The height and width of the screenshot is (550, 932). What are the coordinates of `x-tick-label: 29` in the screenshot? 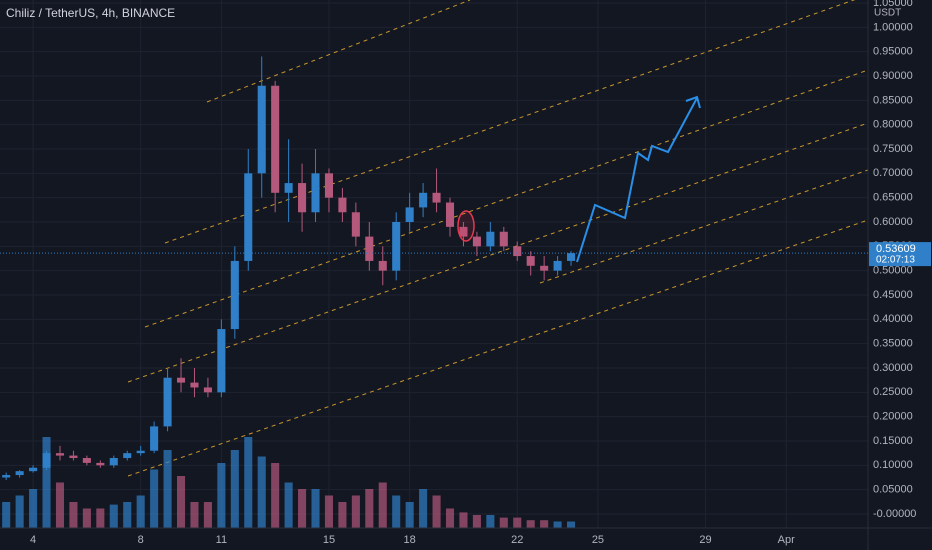 It's located at (705, 540).